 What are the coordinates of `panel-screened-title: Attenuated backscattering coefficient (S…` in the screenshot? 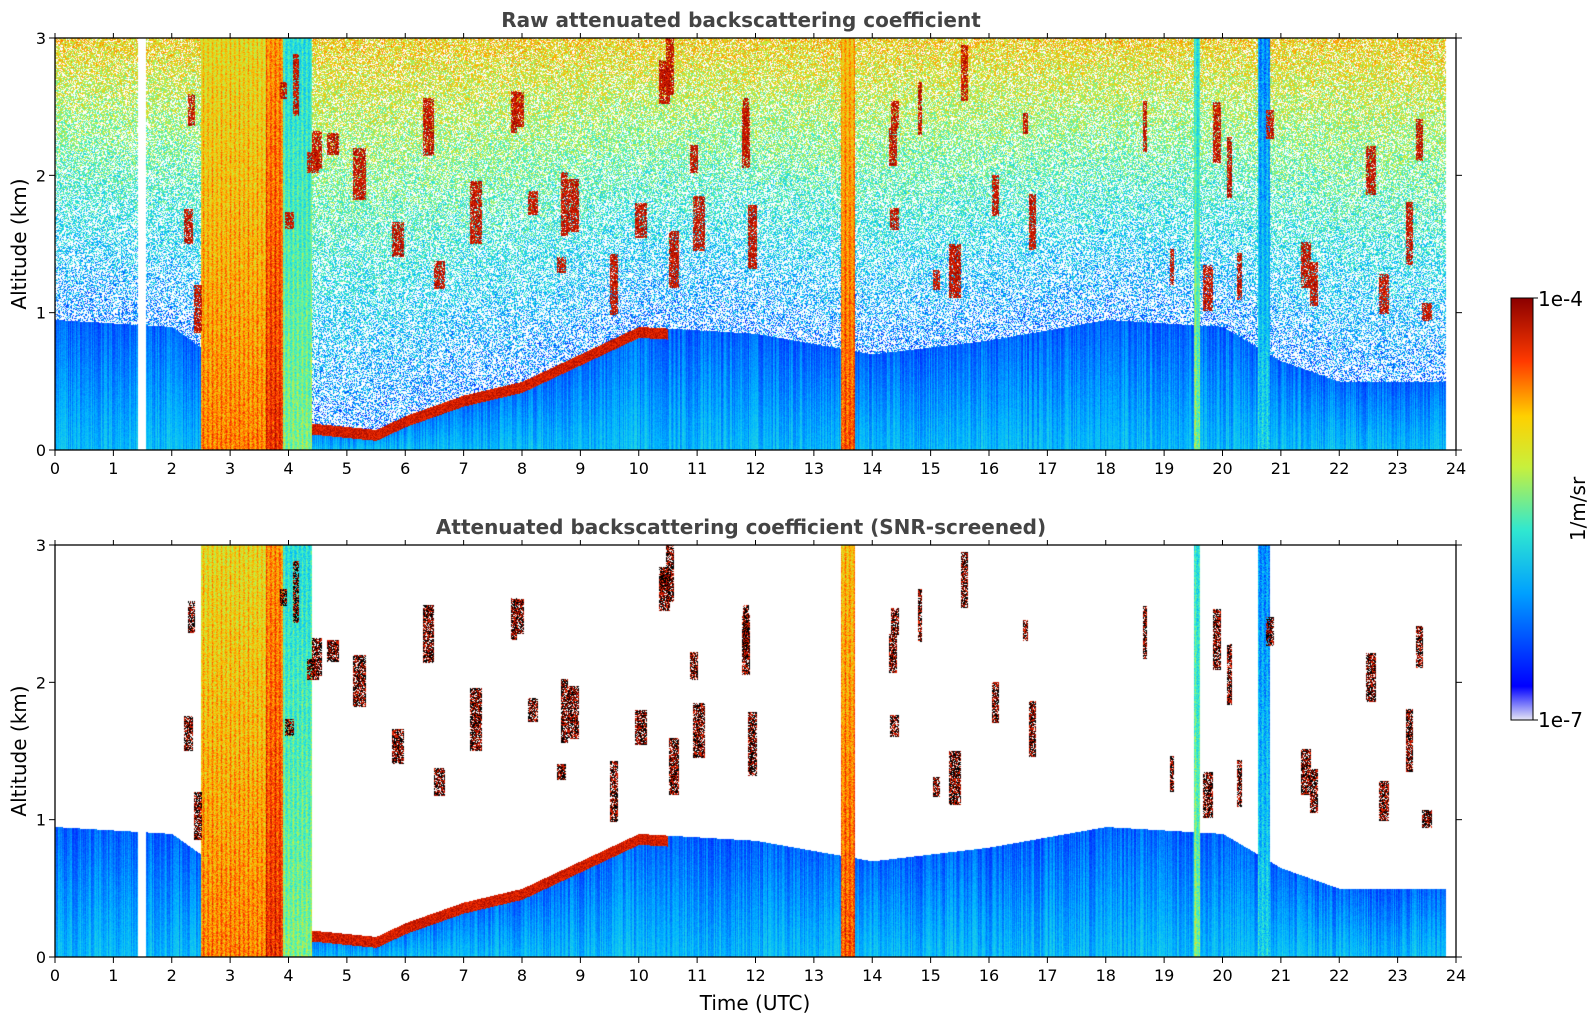 It's located at (741, 527).